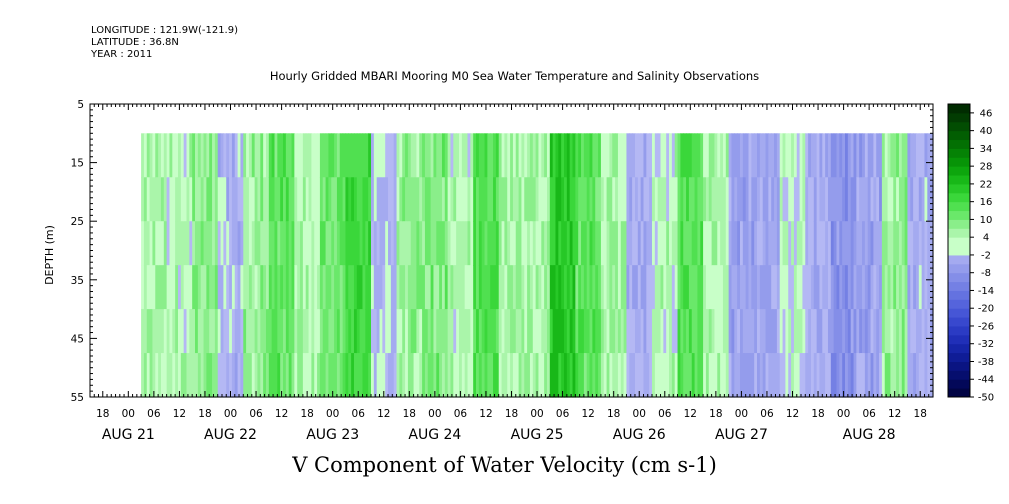 The height and width of the screenshot is (504, 1009). What do you see at coordinates (77, 222) in the screenshot?
I see `y-tick-label: 25` at bounding box center [77, 222].